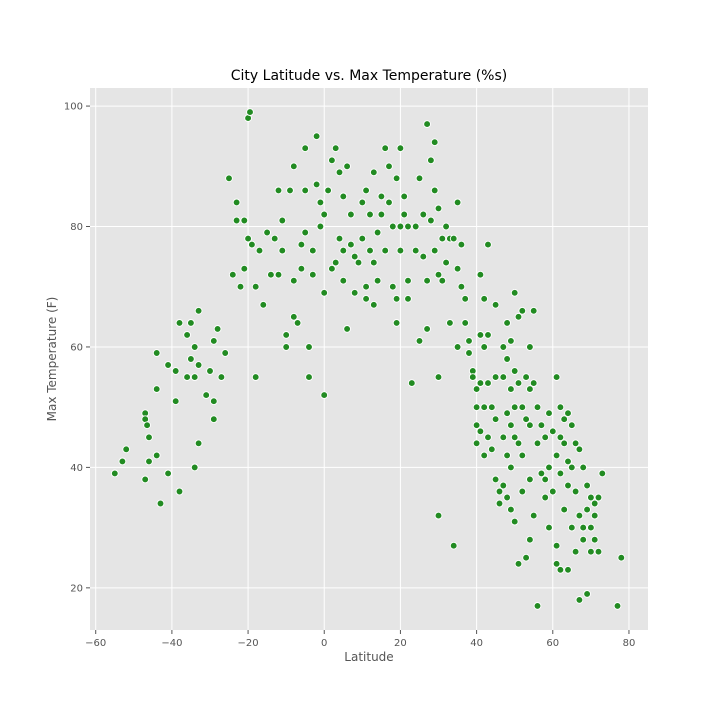 The image size is (720, 720). Describe the element at coordinates (476, 643) in the screenshot. I see `x-tick-label: 40` at that location.